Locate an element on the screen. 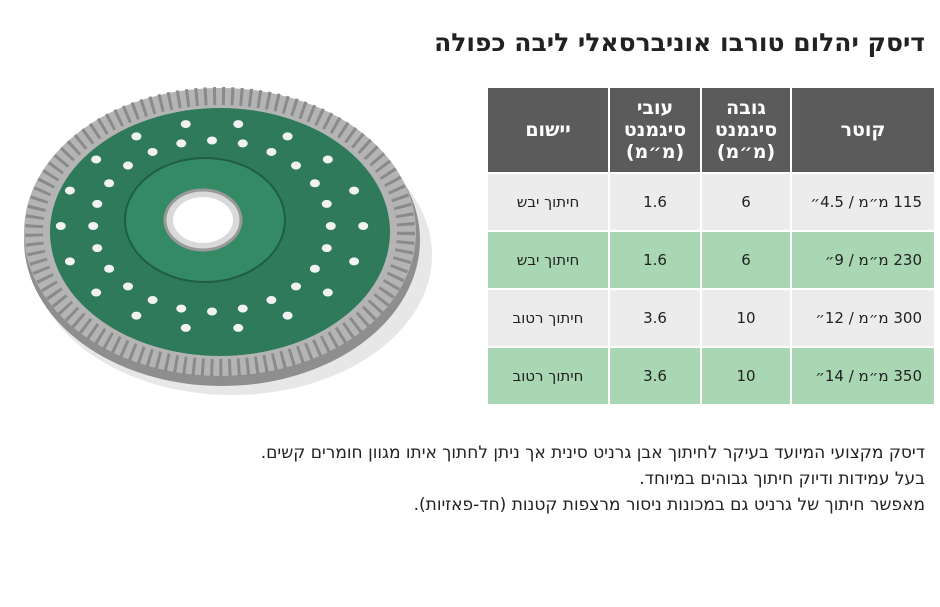  table-row: 300 מ״מ / 12״ 10 3.6 חיתוך רטוב is located at coordinates (711, 318).